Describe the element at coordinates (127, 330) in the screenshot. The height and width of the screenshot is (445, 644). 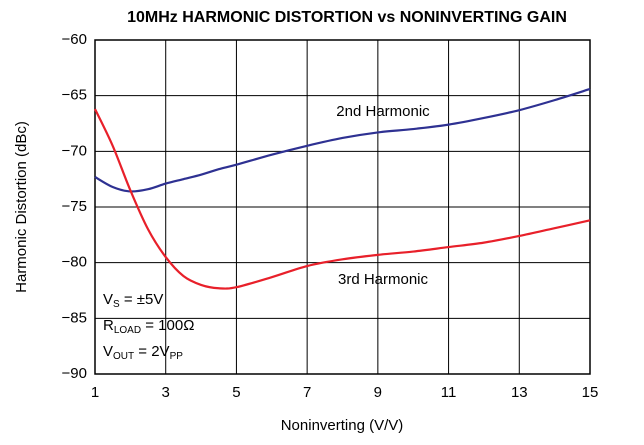
I see `subscript: LOAD` at that location.